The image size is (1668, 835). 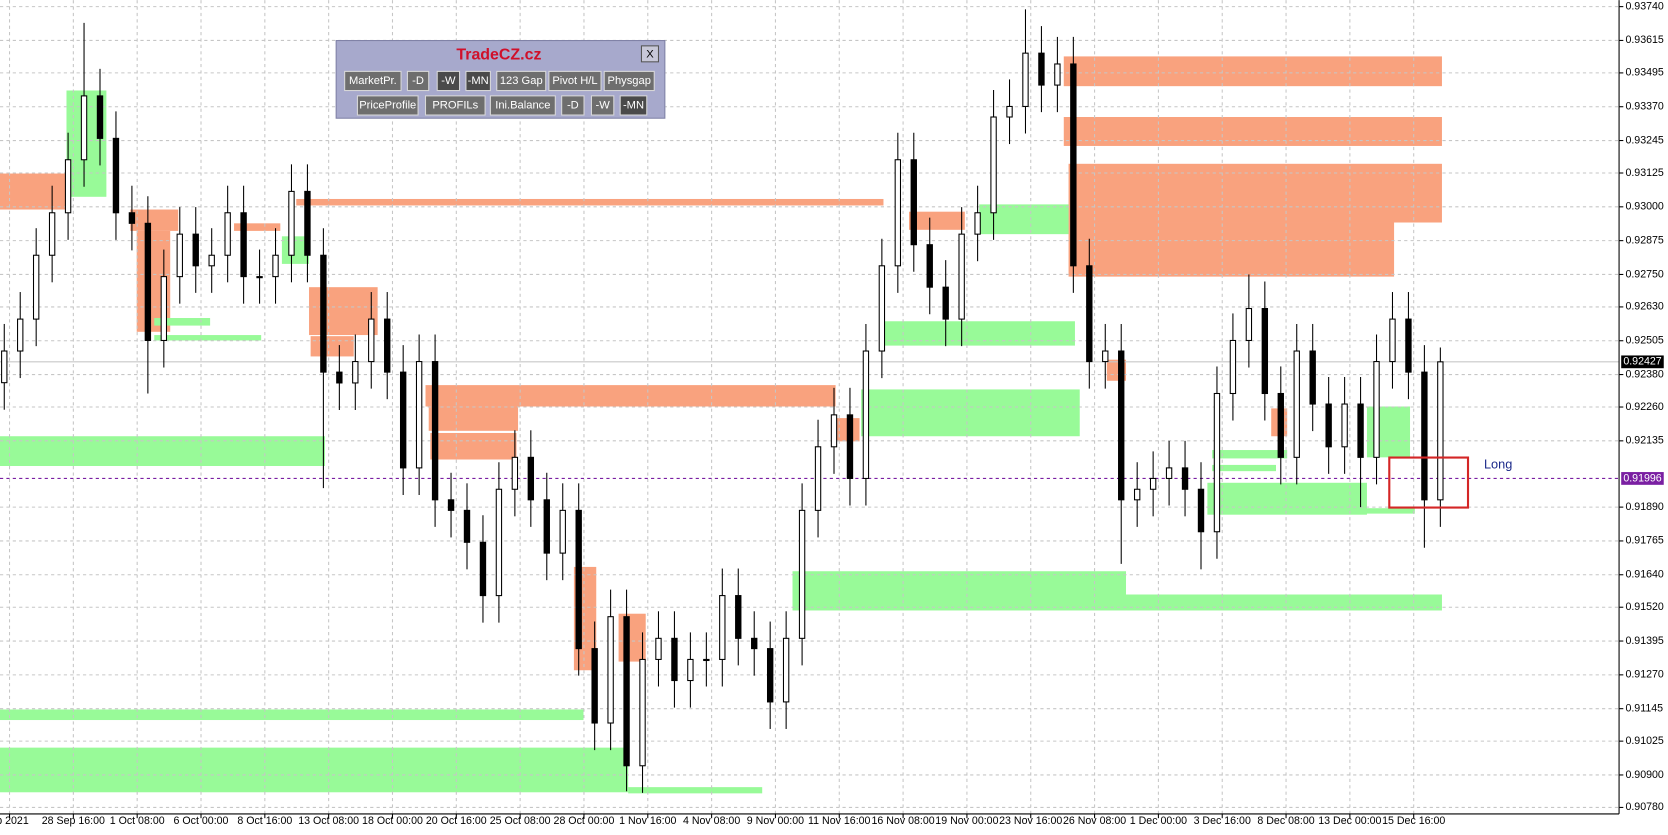 What do you see at coordinates (522, 105) in the screenshot?
I see `button: Ini.Balance` at bounding box center [522, 105].